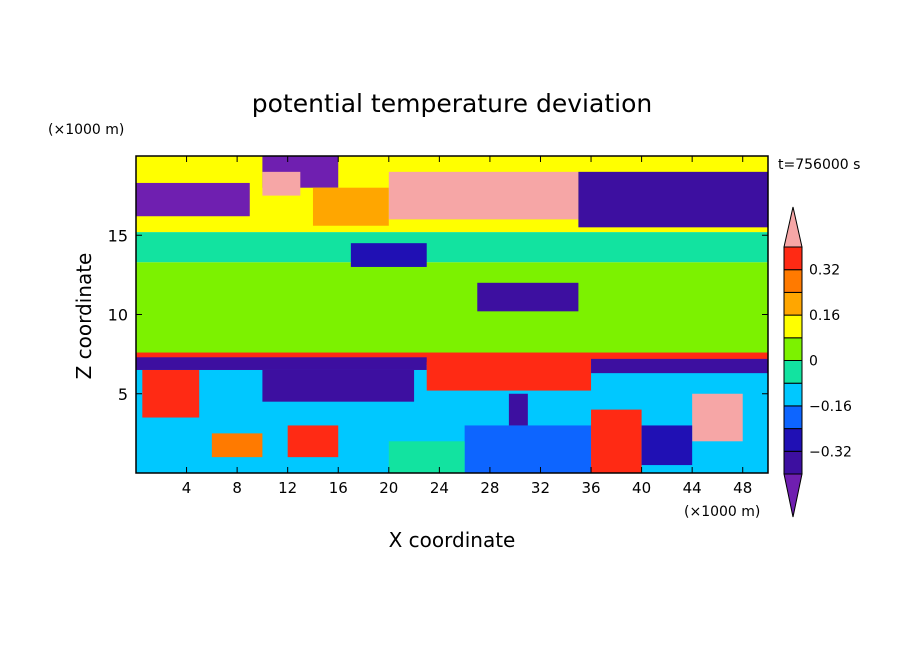 The image size is (904, 654). What do you see at coordinates (452, 103) in the screenshot?
I see `chart-title: potential temperature deviation` at bounding box center [452, 103].